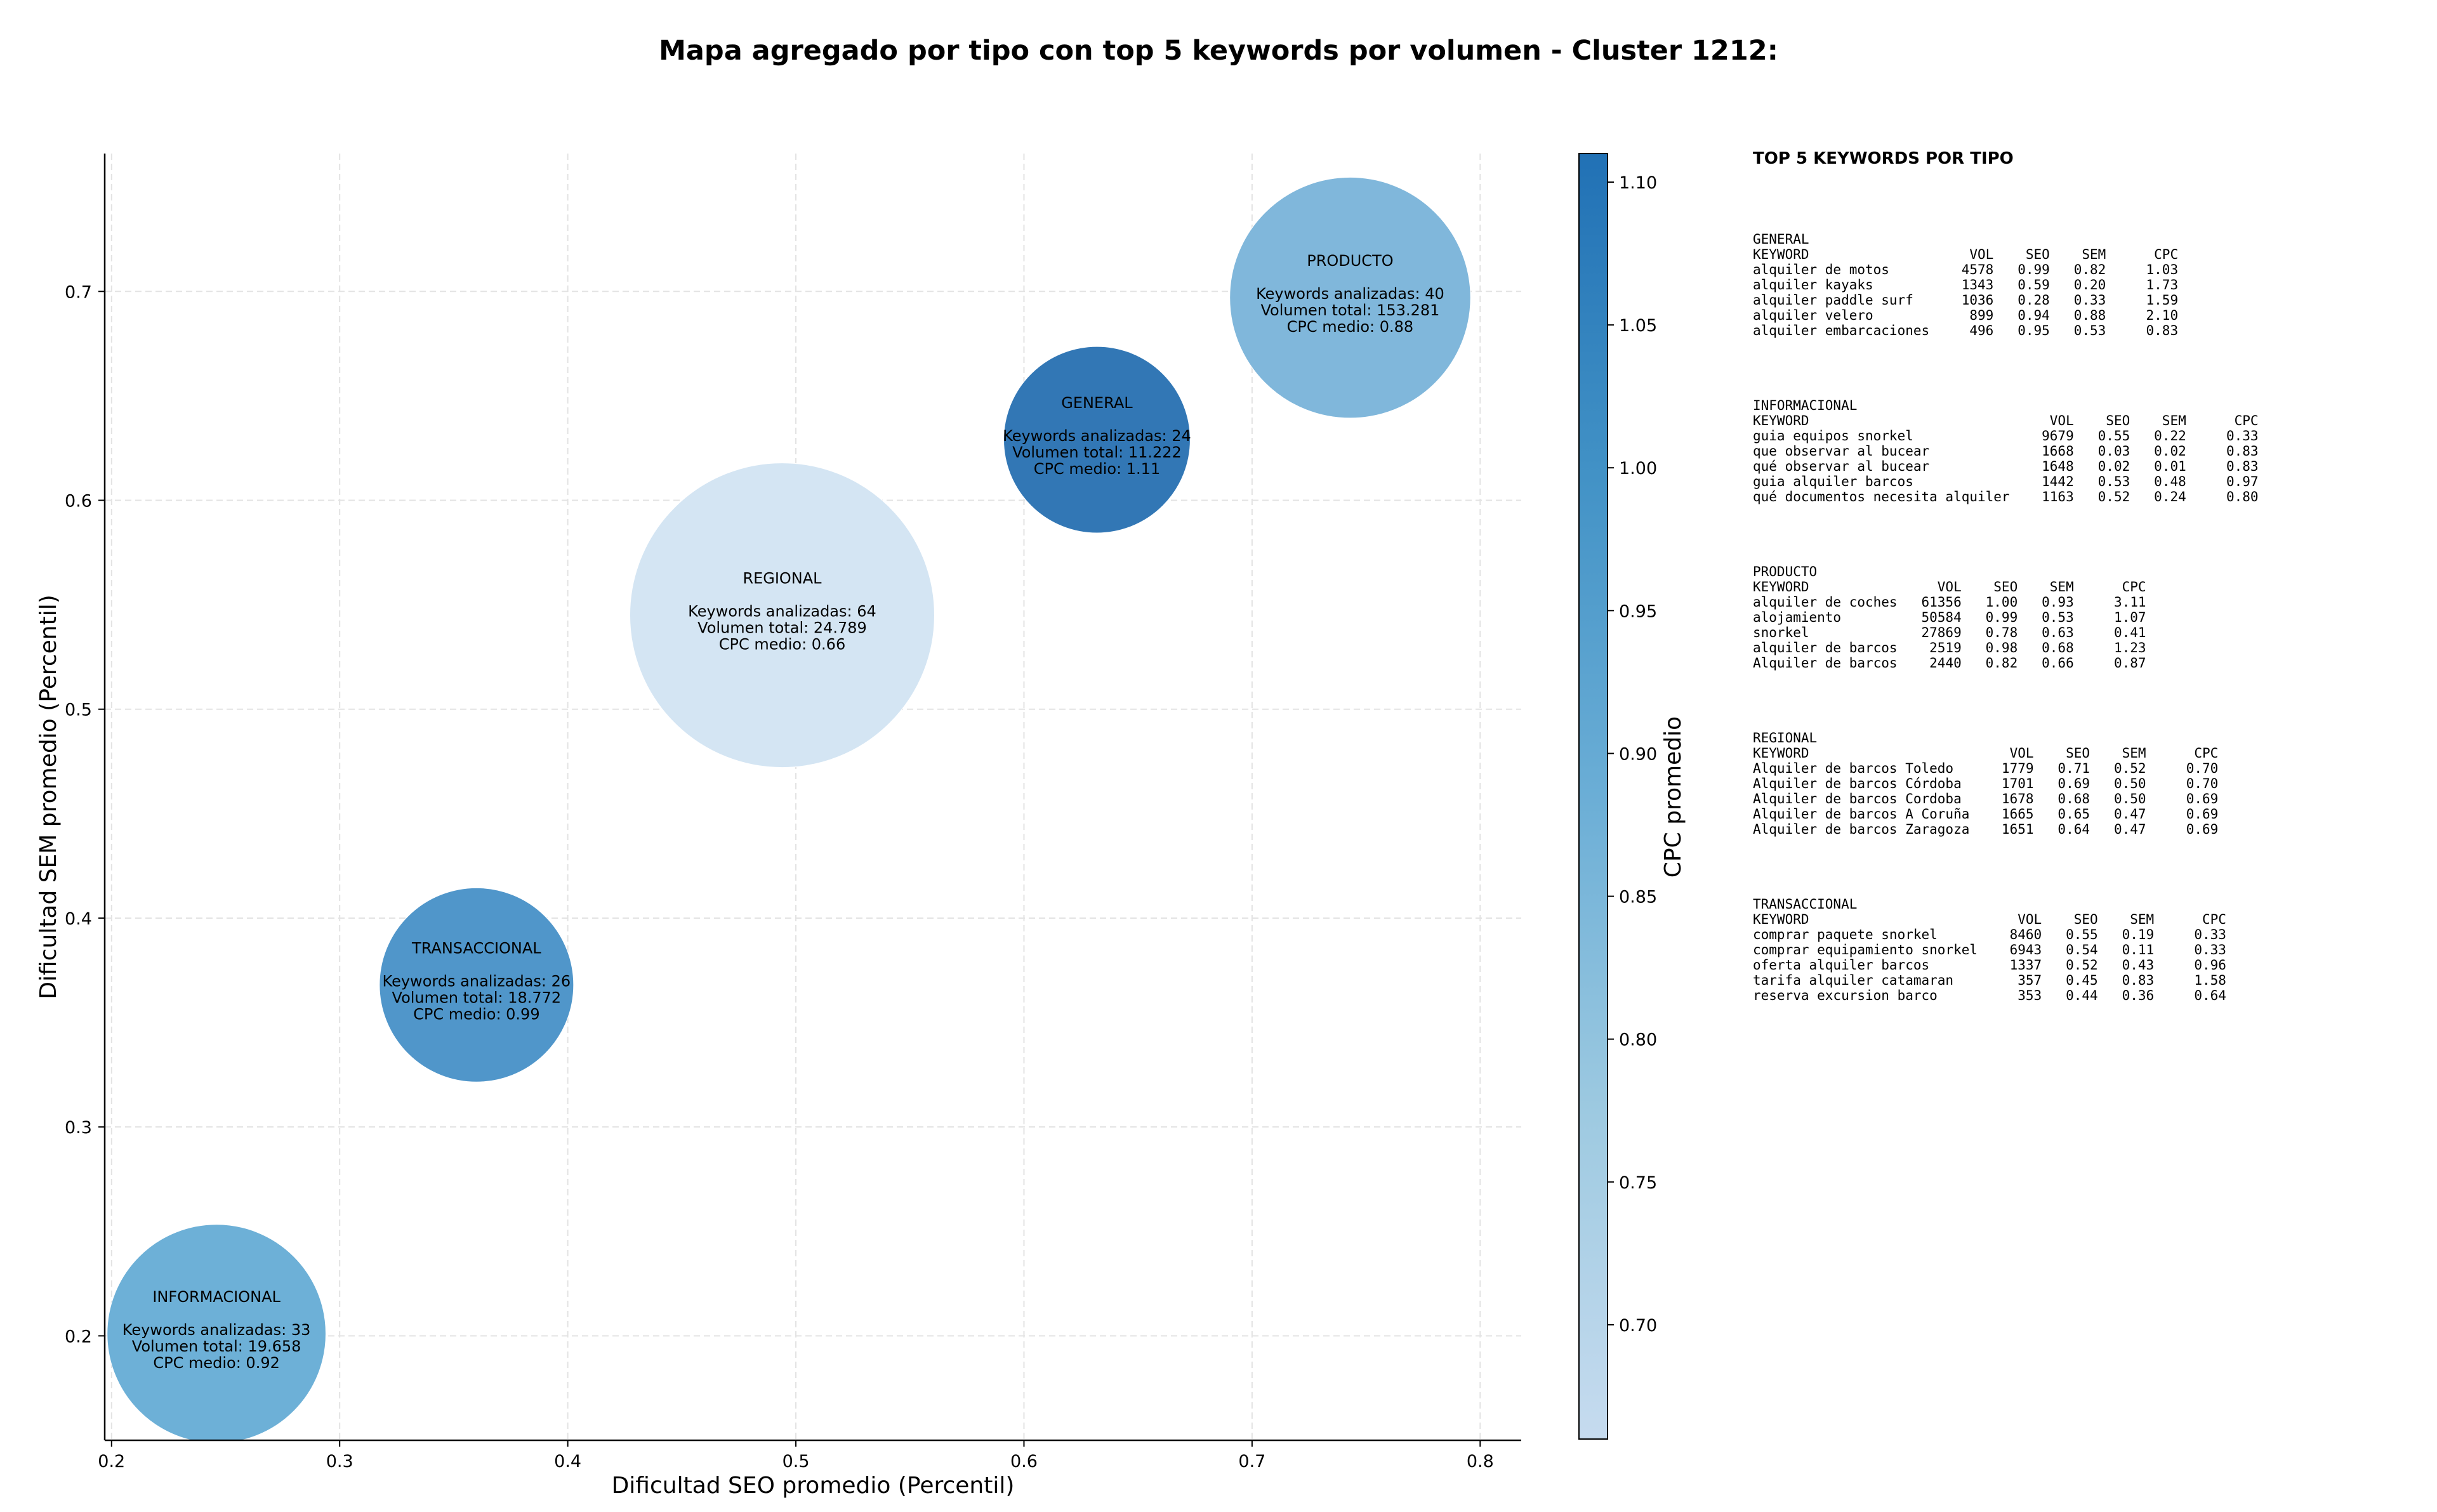  I want to click on bubble-regional, so click(782, 616).